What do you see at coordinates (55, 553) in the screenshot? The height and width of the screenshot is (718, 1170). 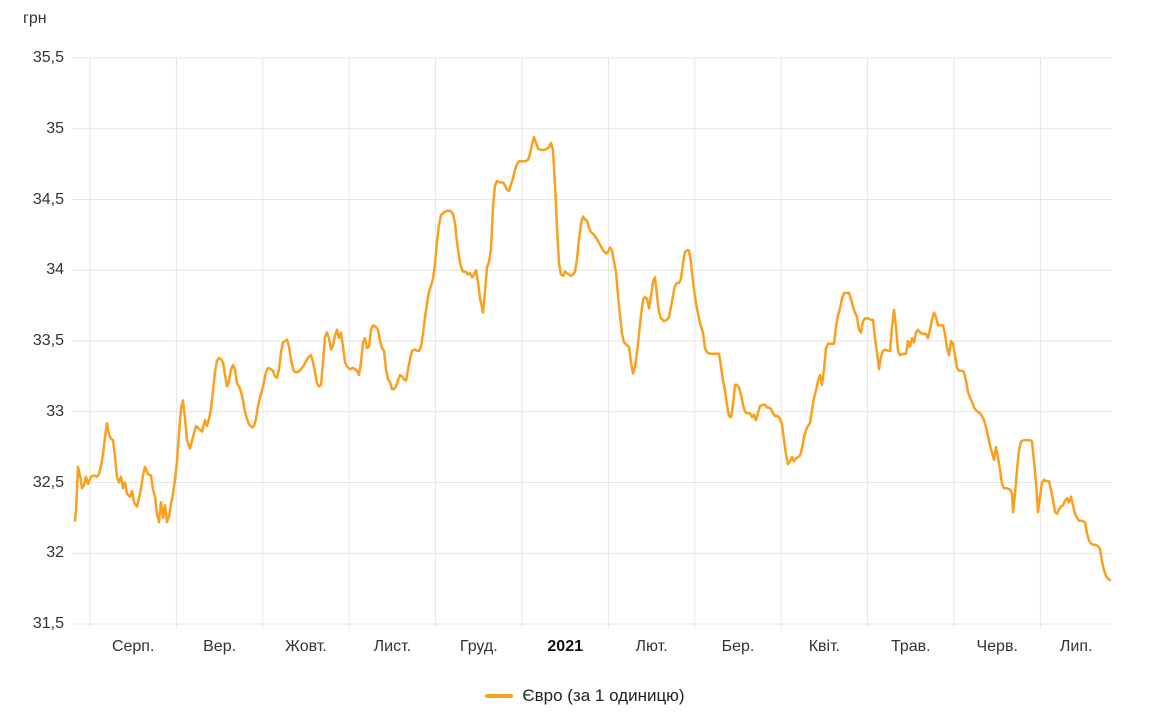 I see `y-tick-label: 32` at bounding box center [55, 553].